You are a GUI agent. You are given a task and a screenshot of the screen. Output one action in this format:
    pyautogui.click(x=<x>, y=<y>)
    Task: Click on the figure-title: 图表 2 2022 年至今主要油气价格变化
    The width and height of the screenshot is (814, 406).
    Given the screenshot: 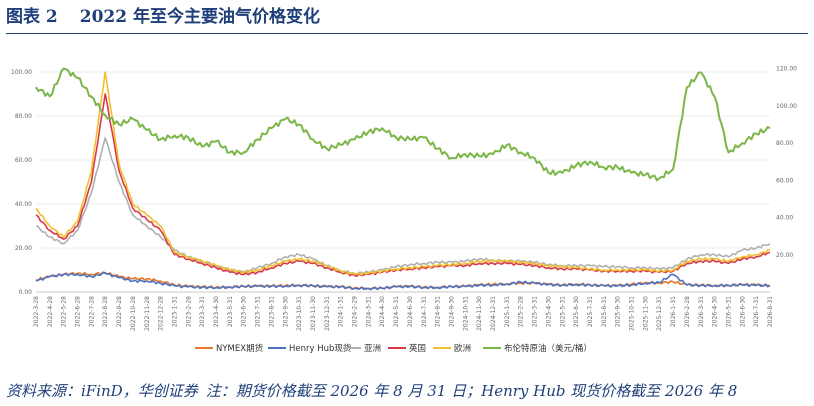 What is the action you would take?
    pyautogui.click(x=163, y=17)
    